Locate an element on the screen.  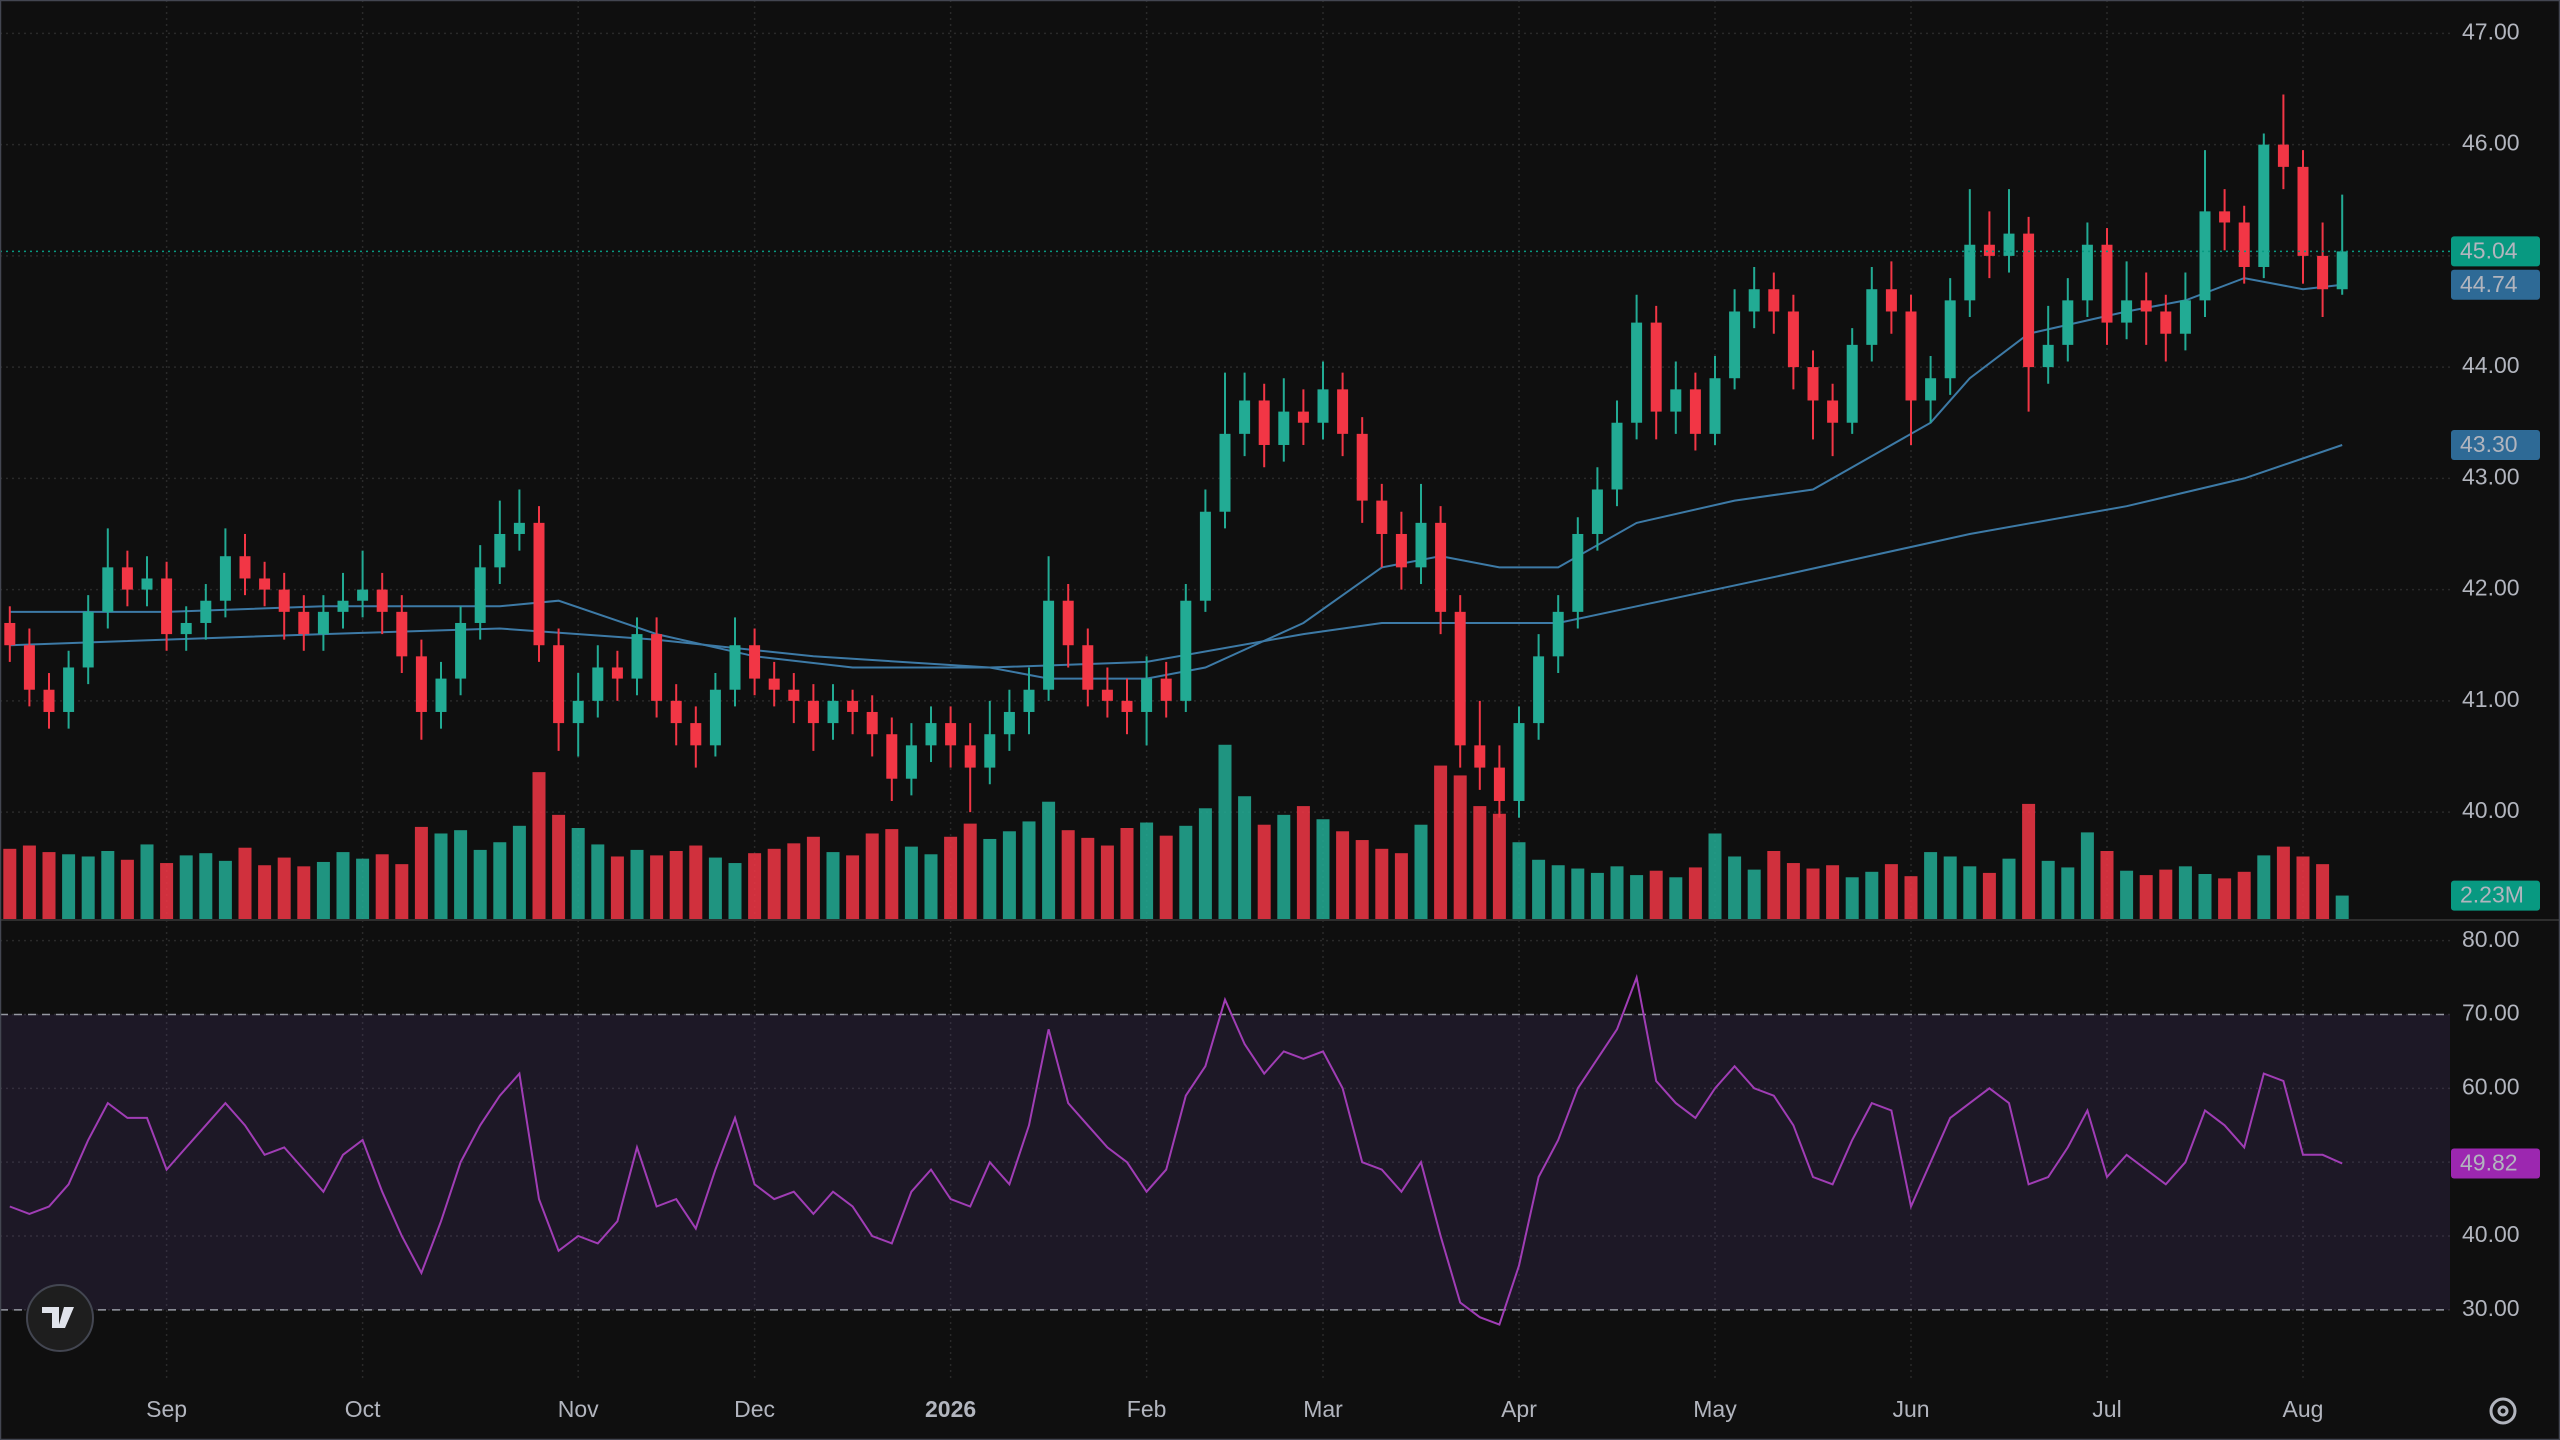
y-tick-label: 44.00 is located at coordinates (2491, 365).